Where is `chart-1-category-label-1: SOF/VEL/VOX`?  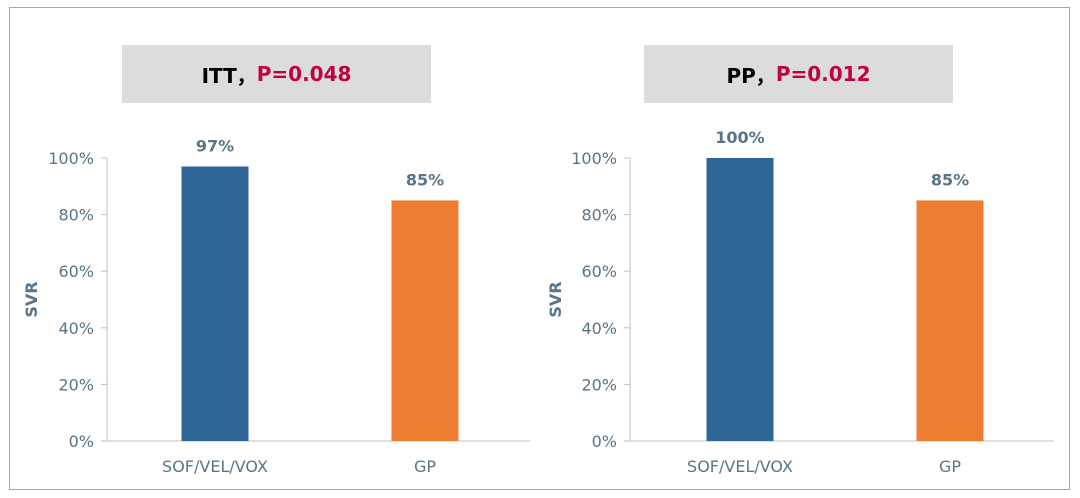
chart-1-category-label-1: SOF/VEL/VOX is located at coordinates (215, 466).